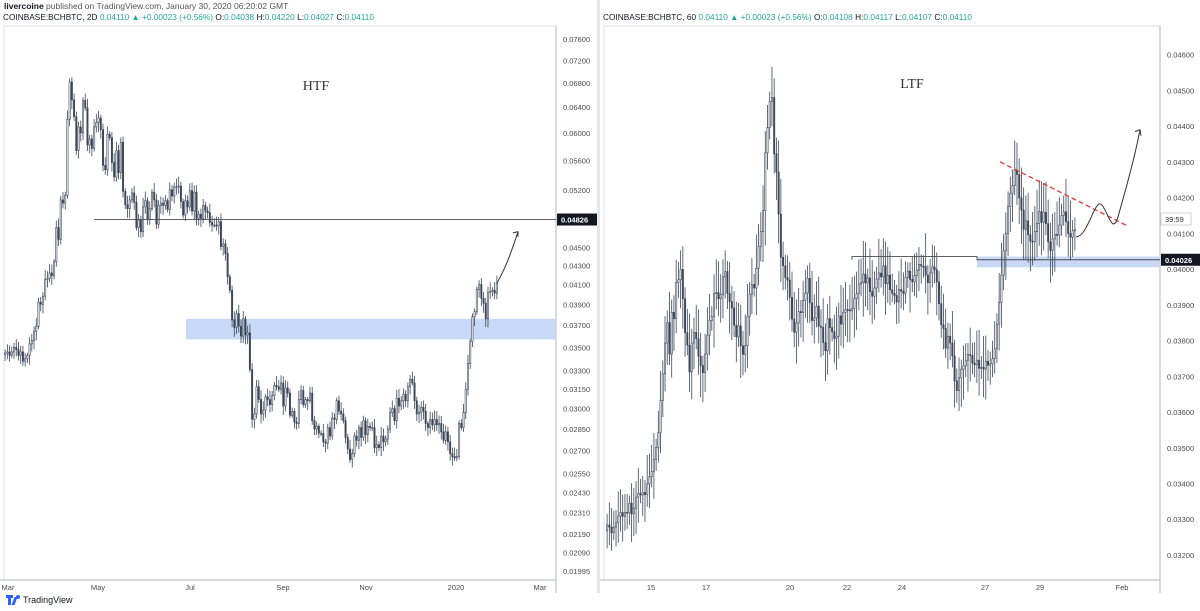 The width and height of the screenshot is (1200, 611). What do you see at coordinates (1180, 162) in the screenshot?
I see `ltf-y-tick-label: 0.04300` at bounding box center [1180, 162].